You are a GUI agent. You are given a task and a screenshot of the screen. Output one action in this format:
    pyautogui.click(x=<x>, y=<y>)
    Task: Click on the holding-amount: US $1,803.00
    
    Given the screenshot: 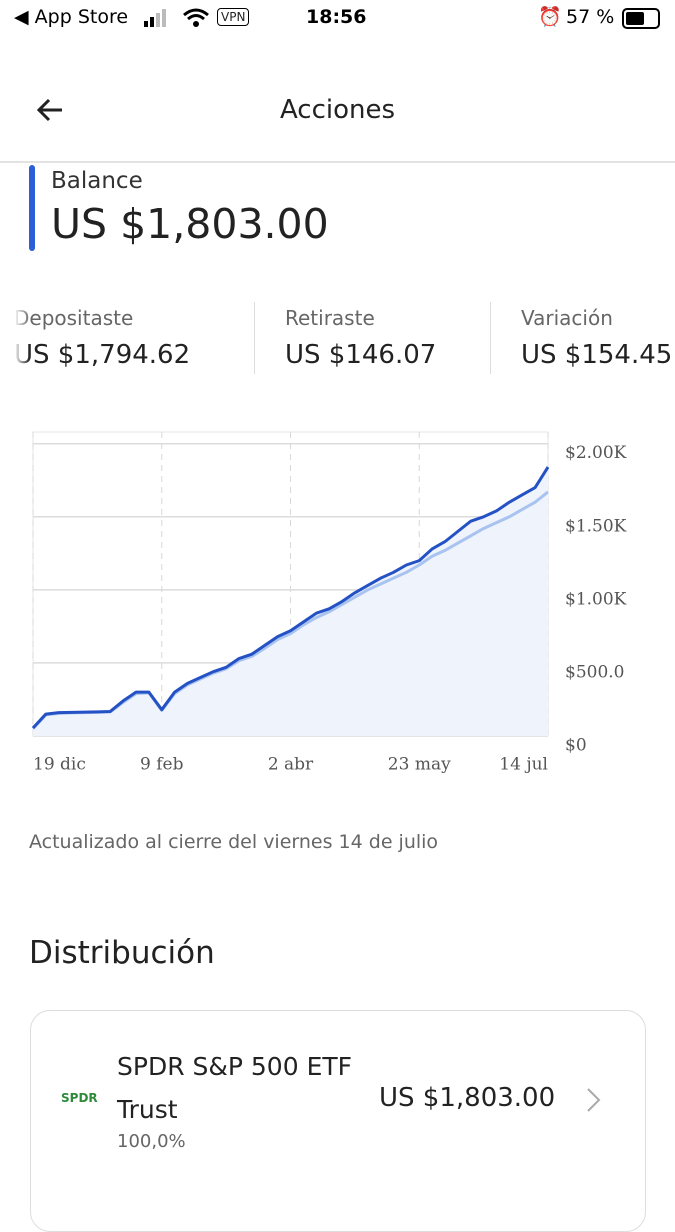 What is the action you would take?
    pyautogui.click(x=467, y=1098)
    